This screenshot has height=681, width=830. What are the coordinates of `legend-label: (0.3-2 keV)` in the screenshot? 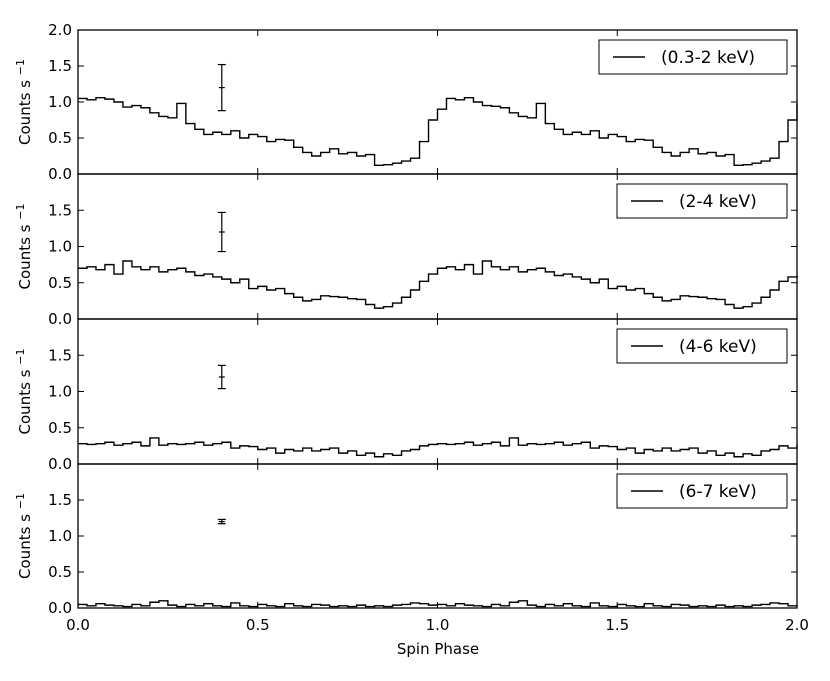 It's located at (708, 58).